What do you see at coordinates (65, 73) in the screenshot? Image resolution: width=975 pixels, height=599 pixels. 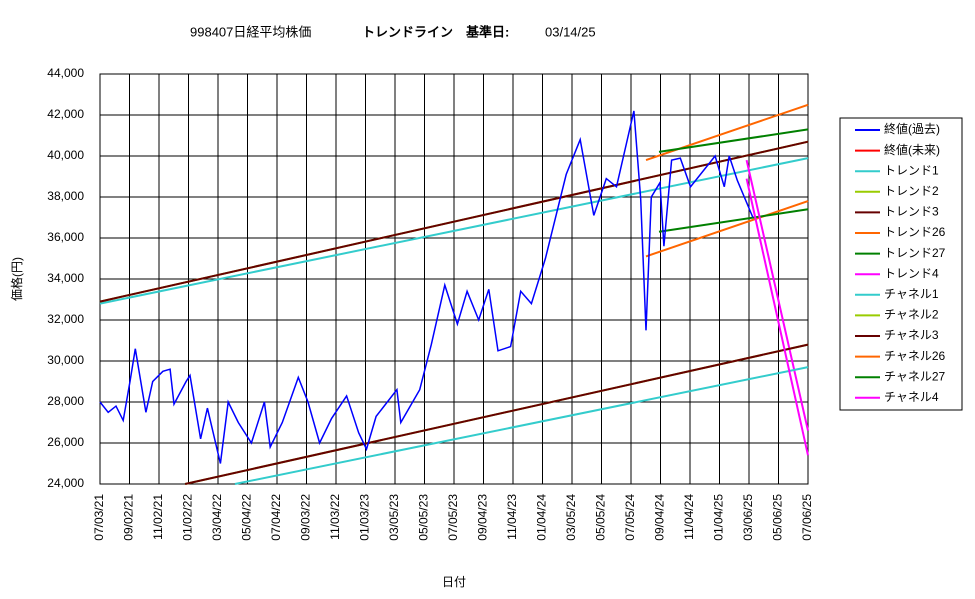 I see `y-tick-label: 44,000` at bounding box center [65, 73].